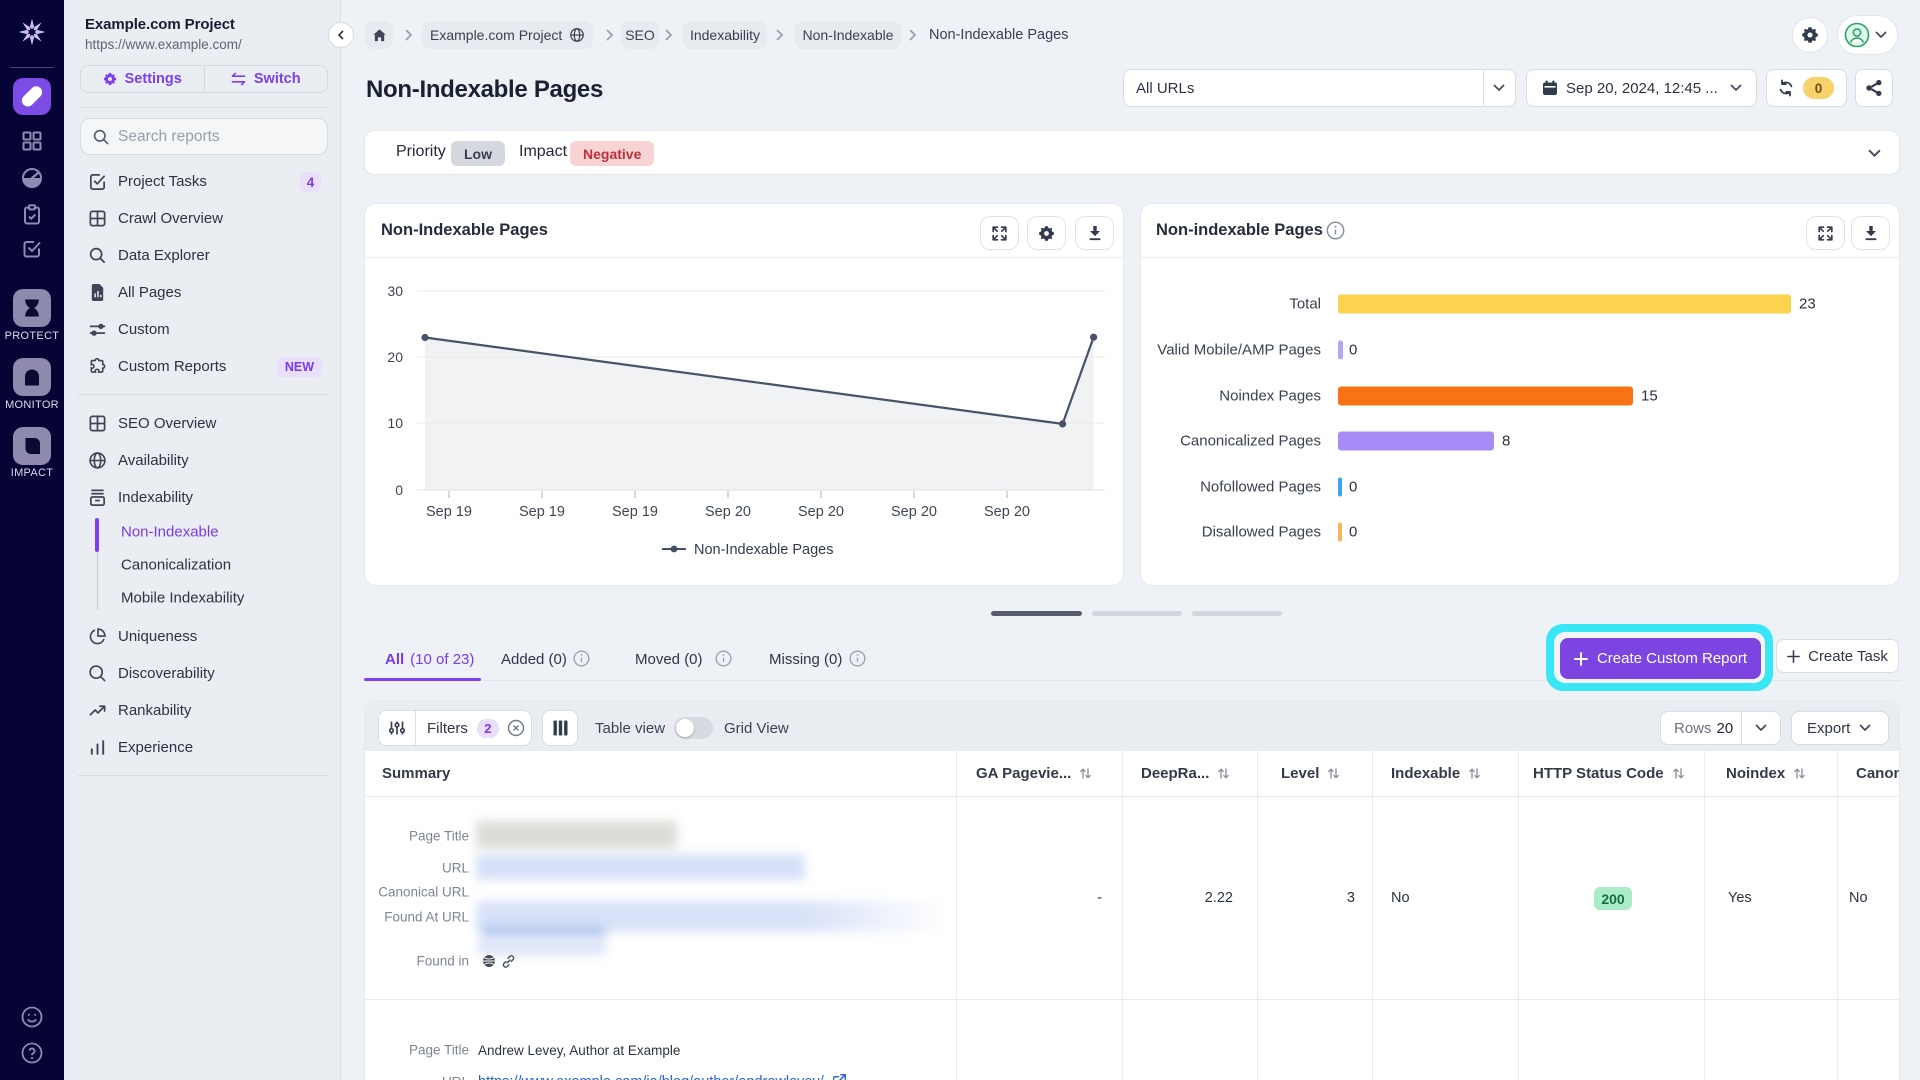 The image size is (1920, 1080). Describe the element at coordinates (395, 357) in the screenshot. I see `svg-text: 20` at that location.